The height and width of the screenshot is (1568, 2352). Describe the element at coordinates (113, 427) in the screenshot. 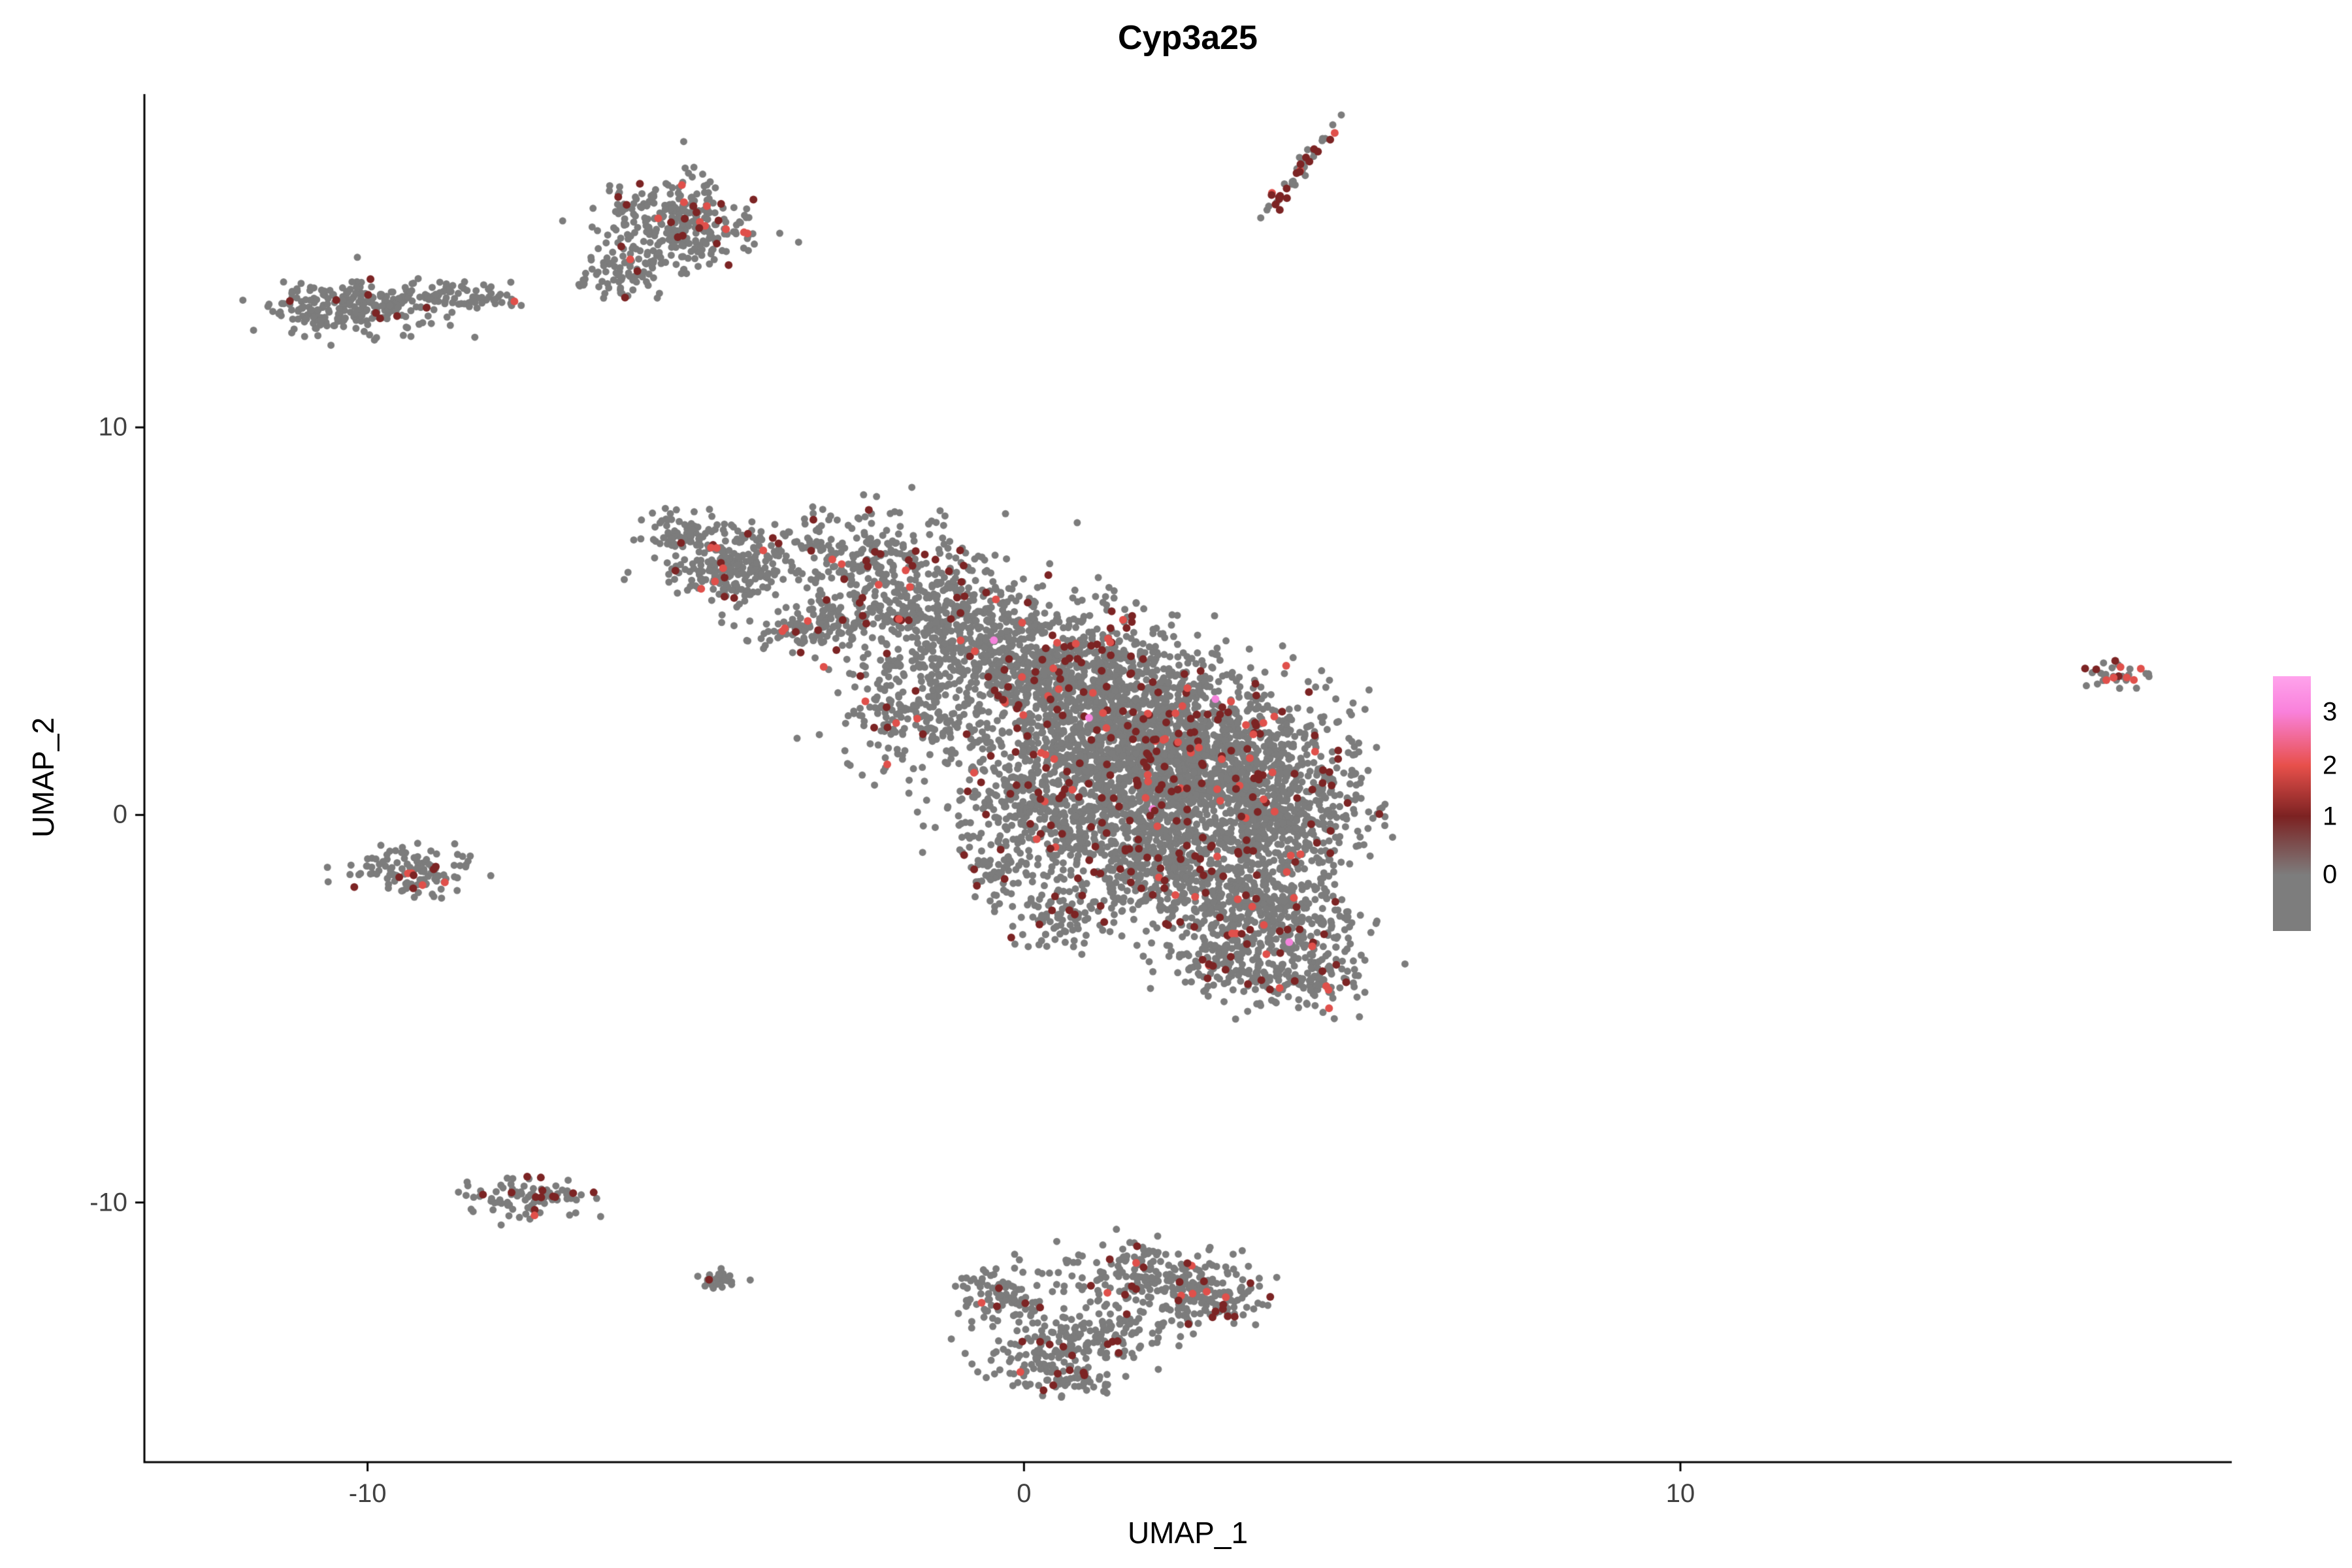

I see `y-tick-label: 10` at that location.